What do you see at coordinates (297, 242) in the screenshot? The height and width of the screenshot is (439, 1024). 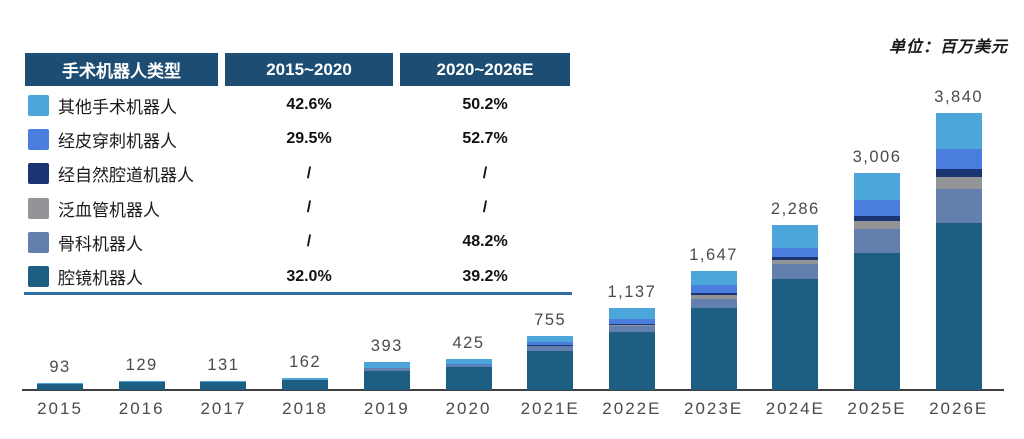 I see `table-row: 骨科机器人 / 48.2%` at bounding box center [297, 242].